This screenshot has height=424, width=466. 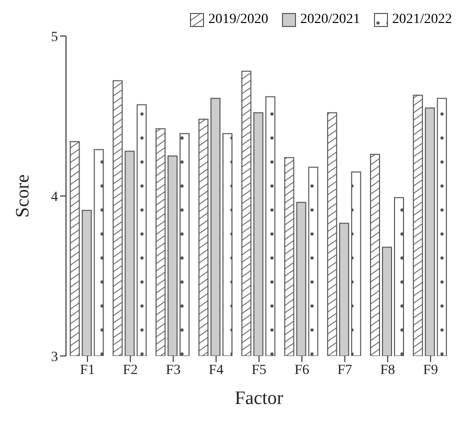 What do you see at coordinates (430, 370) in the screenshot?
I see `x-tick-label: F9` at bounding box center [430, 370].